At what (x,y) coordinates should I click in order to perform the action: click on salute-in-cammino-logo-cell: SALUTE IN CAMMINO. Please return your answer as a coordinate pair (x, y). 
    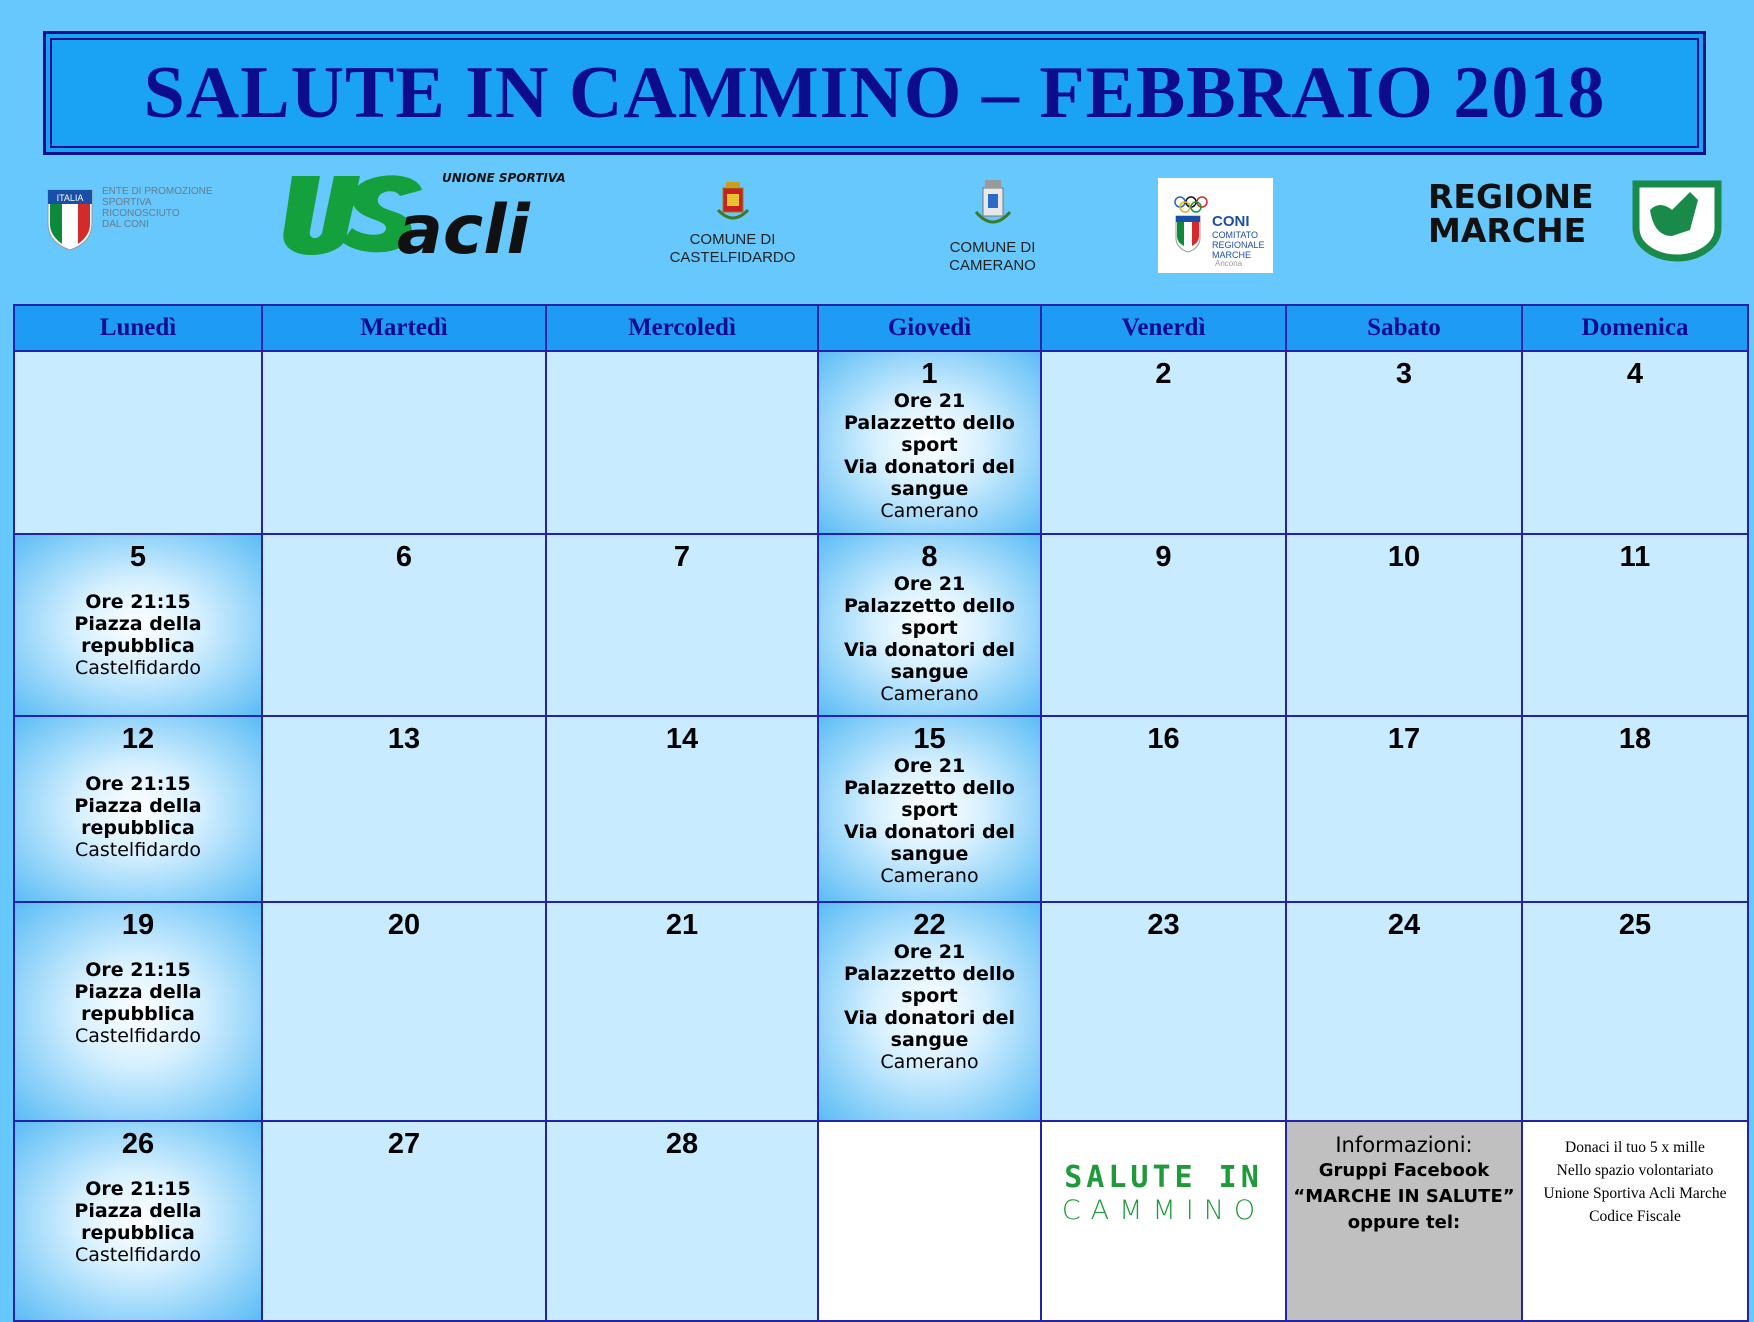
    Looking at the image, I should click on (1163, 1221).